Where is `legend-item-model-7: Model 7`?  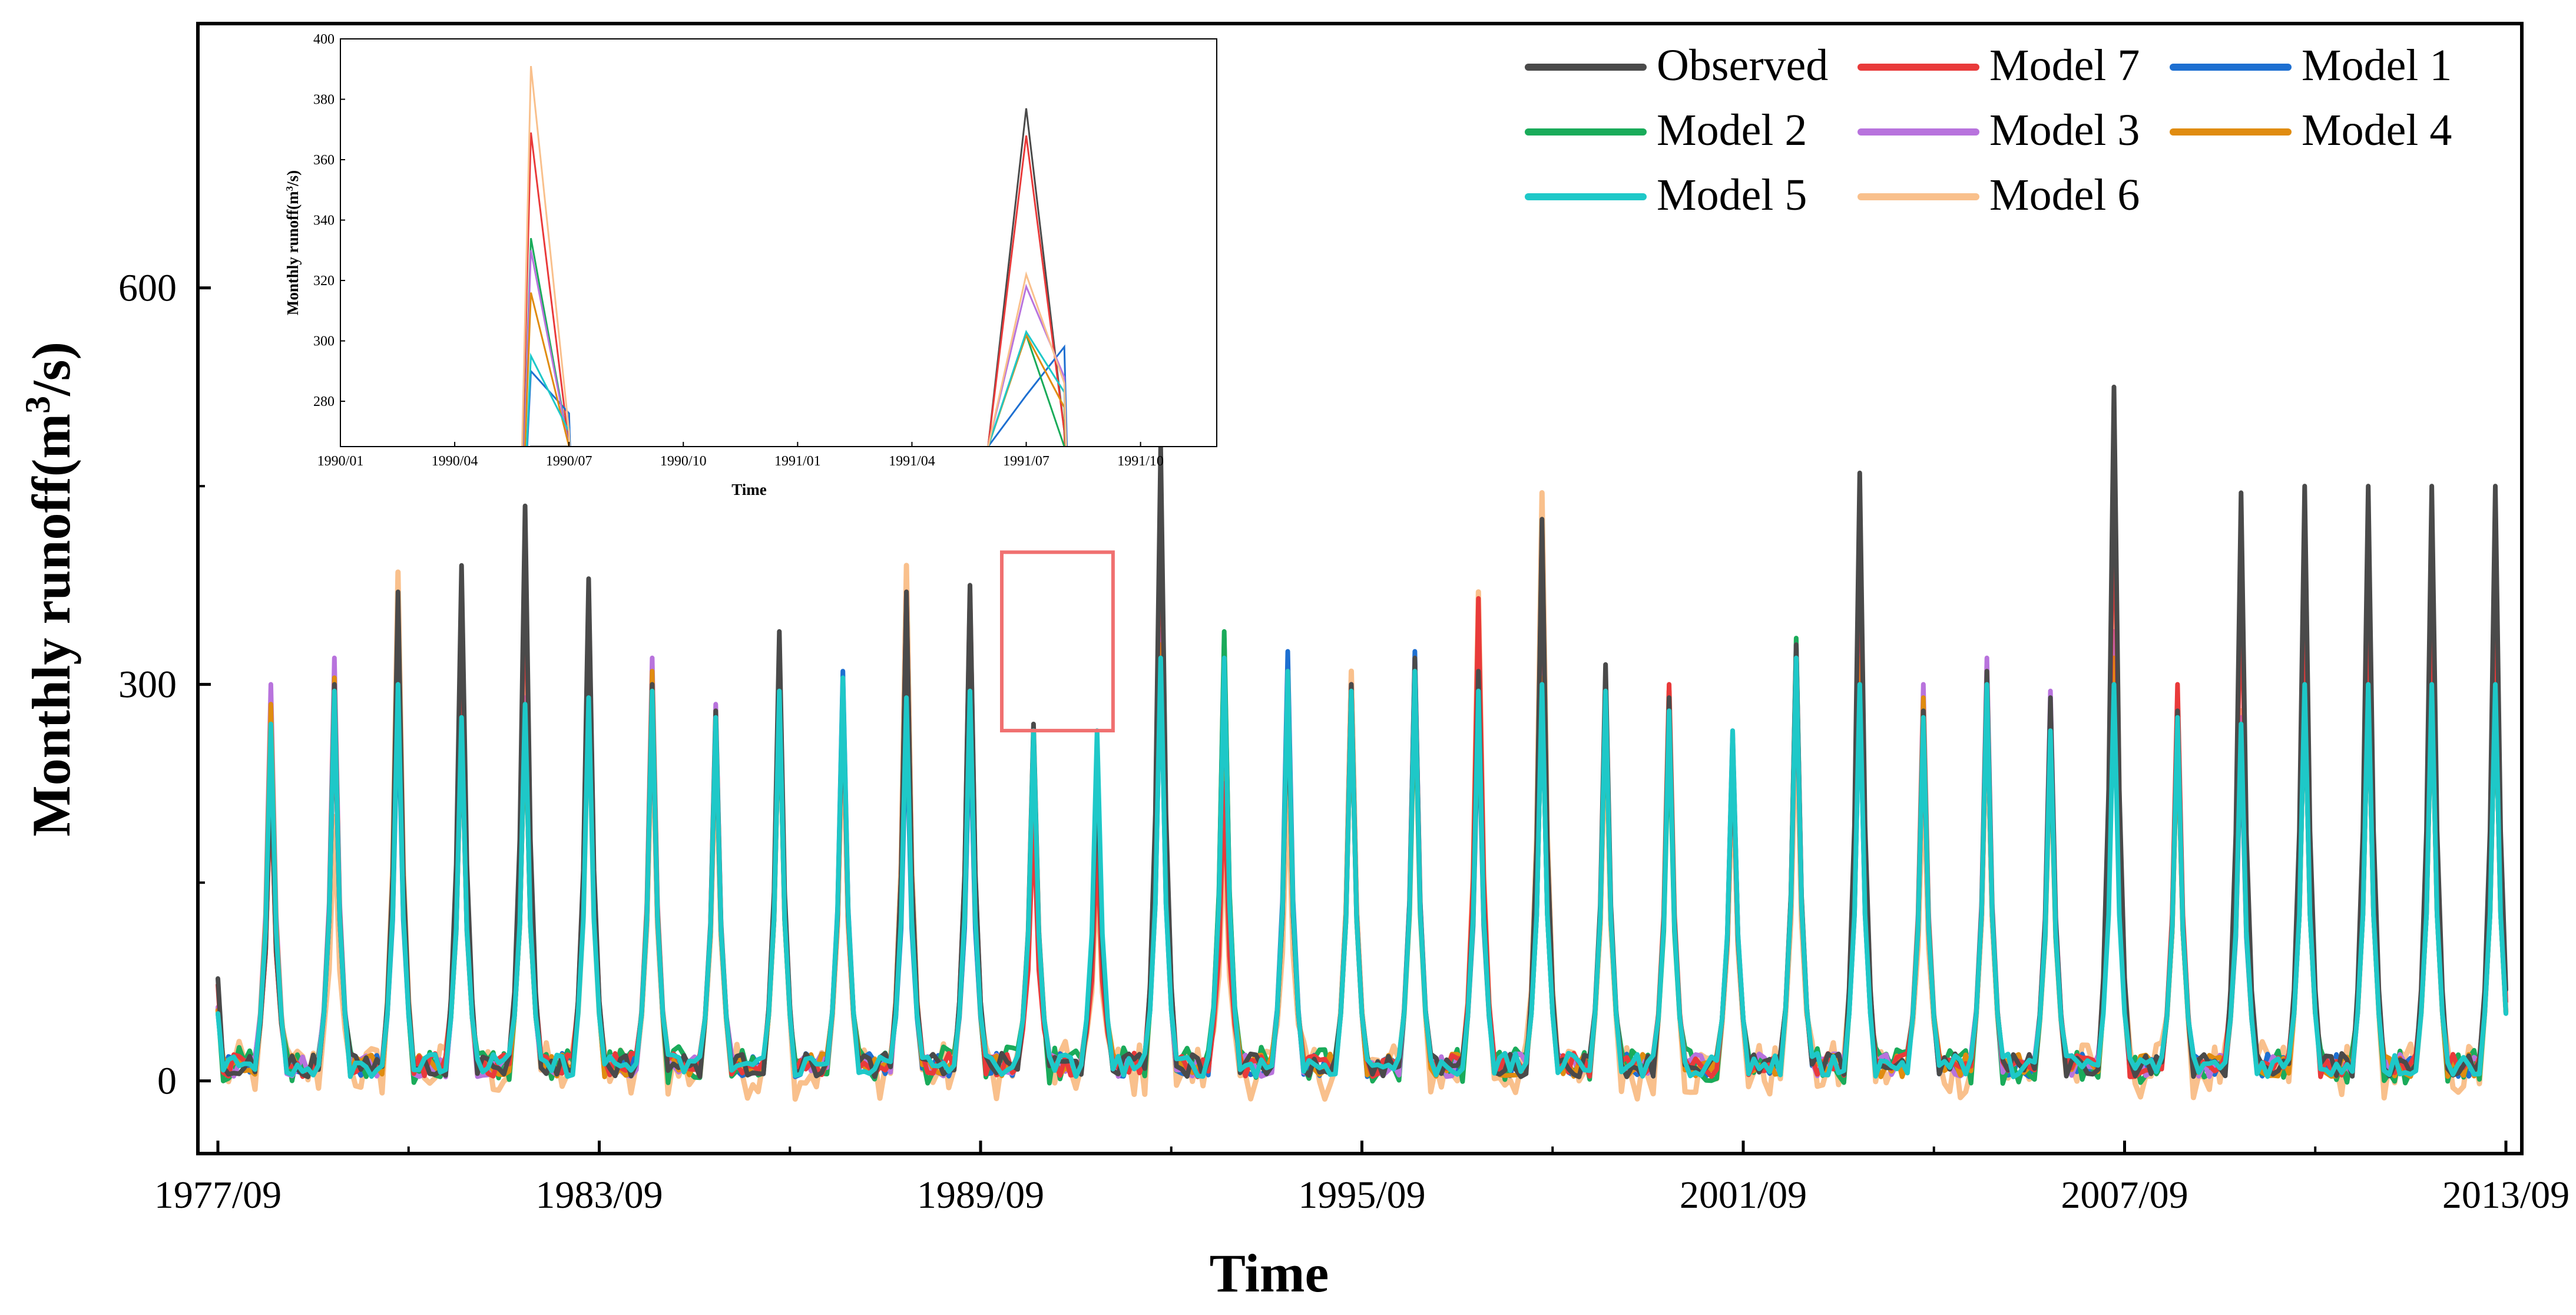
legend-item-model-7: Model 7 is located at coordinates (1998, 65).